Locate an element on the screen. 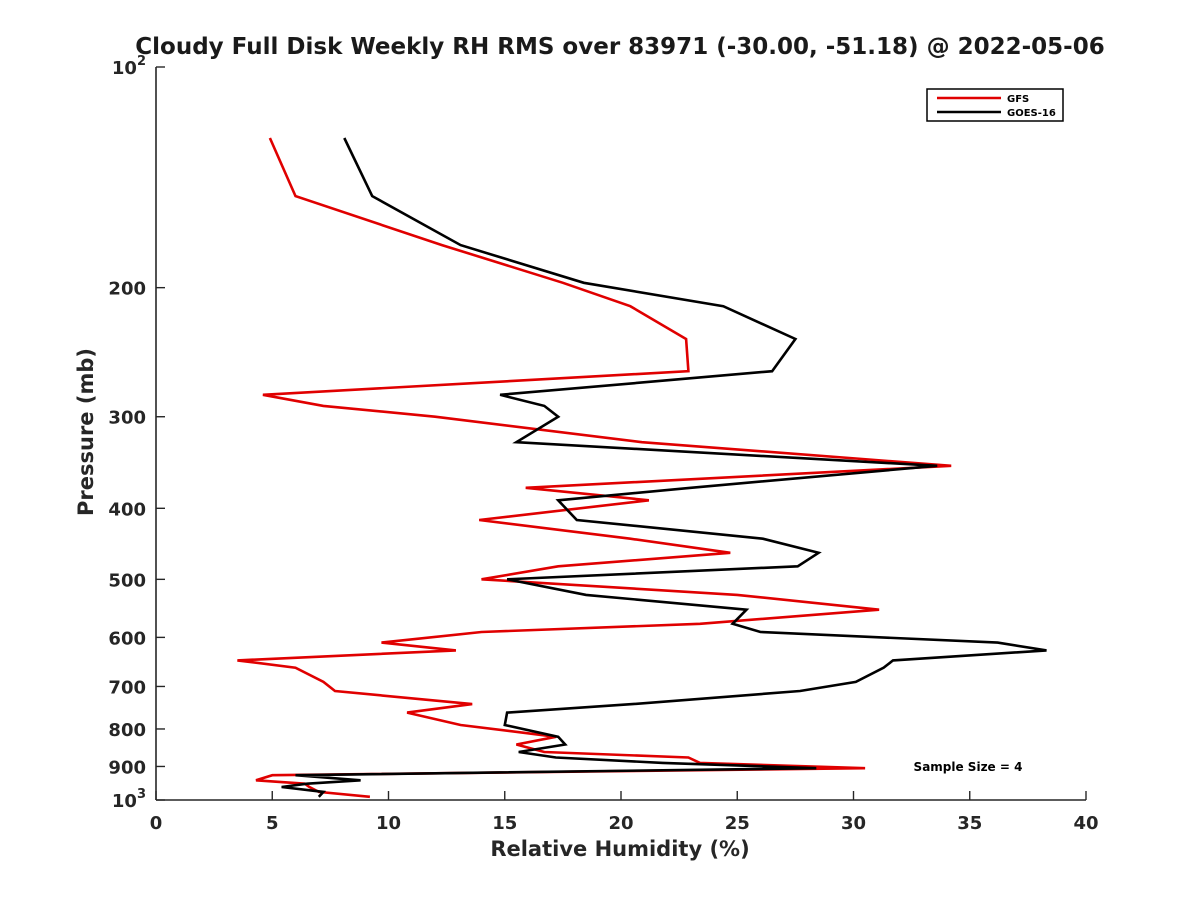  y-tick-label: 10² is located at coordinates (129, 66).